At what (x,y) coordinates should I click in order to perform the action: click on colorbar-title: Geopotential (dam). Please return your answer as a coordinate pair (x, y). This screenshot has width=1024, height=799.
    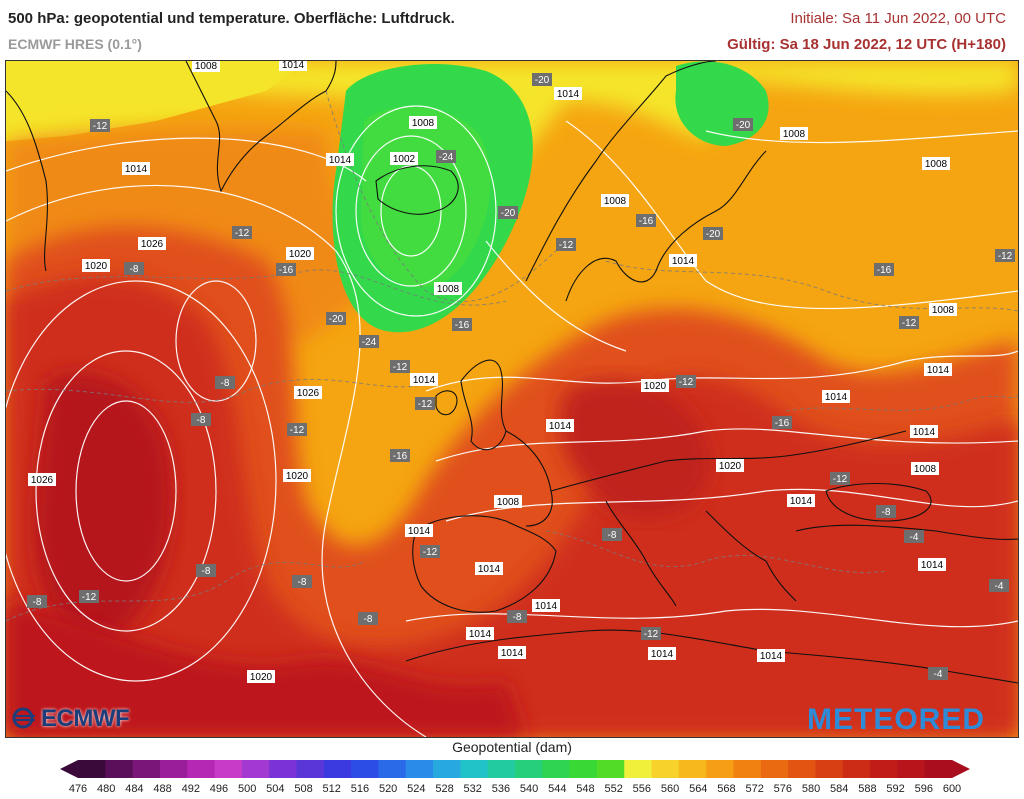
    Looking at the image, I should click on (512, 747).